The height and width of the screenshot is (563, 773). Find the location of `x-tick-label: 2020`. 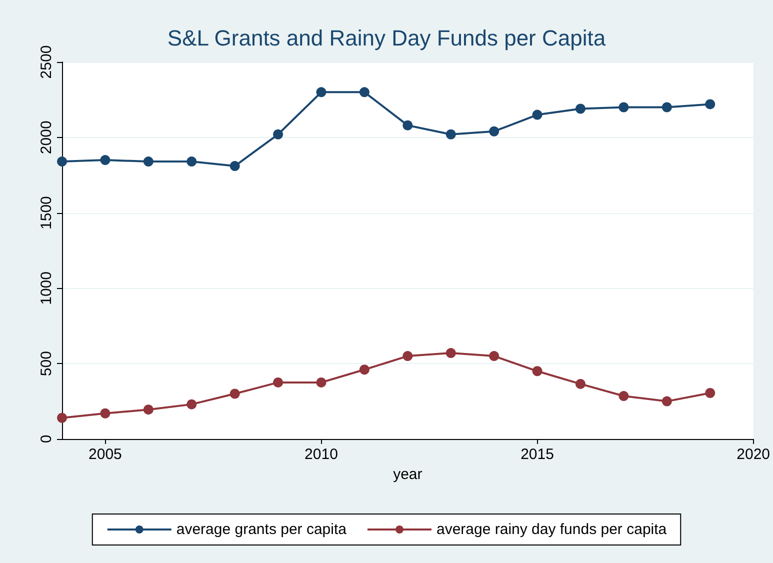

x-tick-label: 2020 is located at coordinates (753, 454).